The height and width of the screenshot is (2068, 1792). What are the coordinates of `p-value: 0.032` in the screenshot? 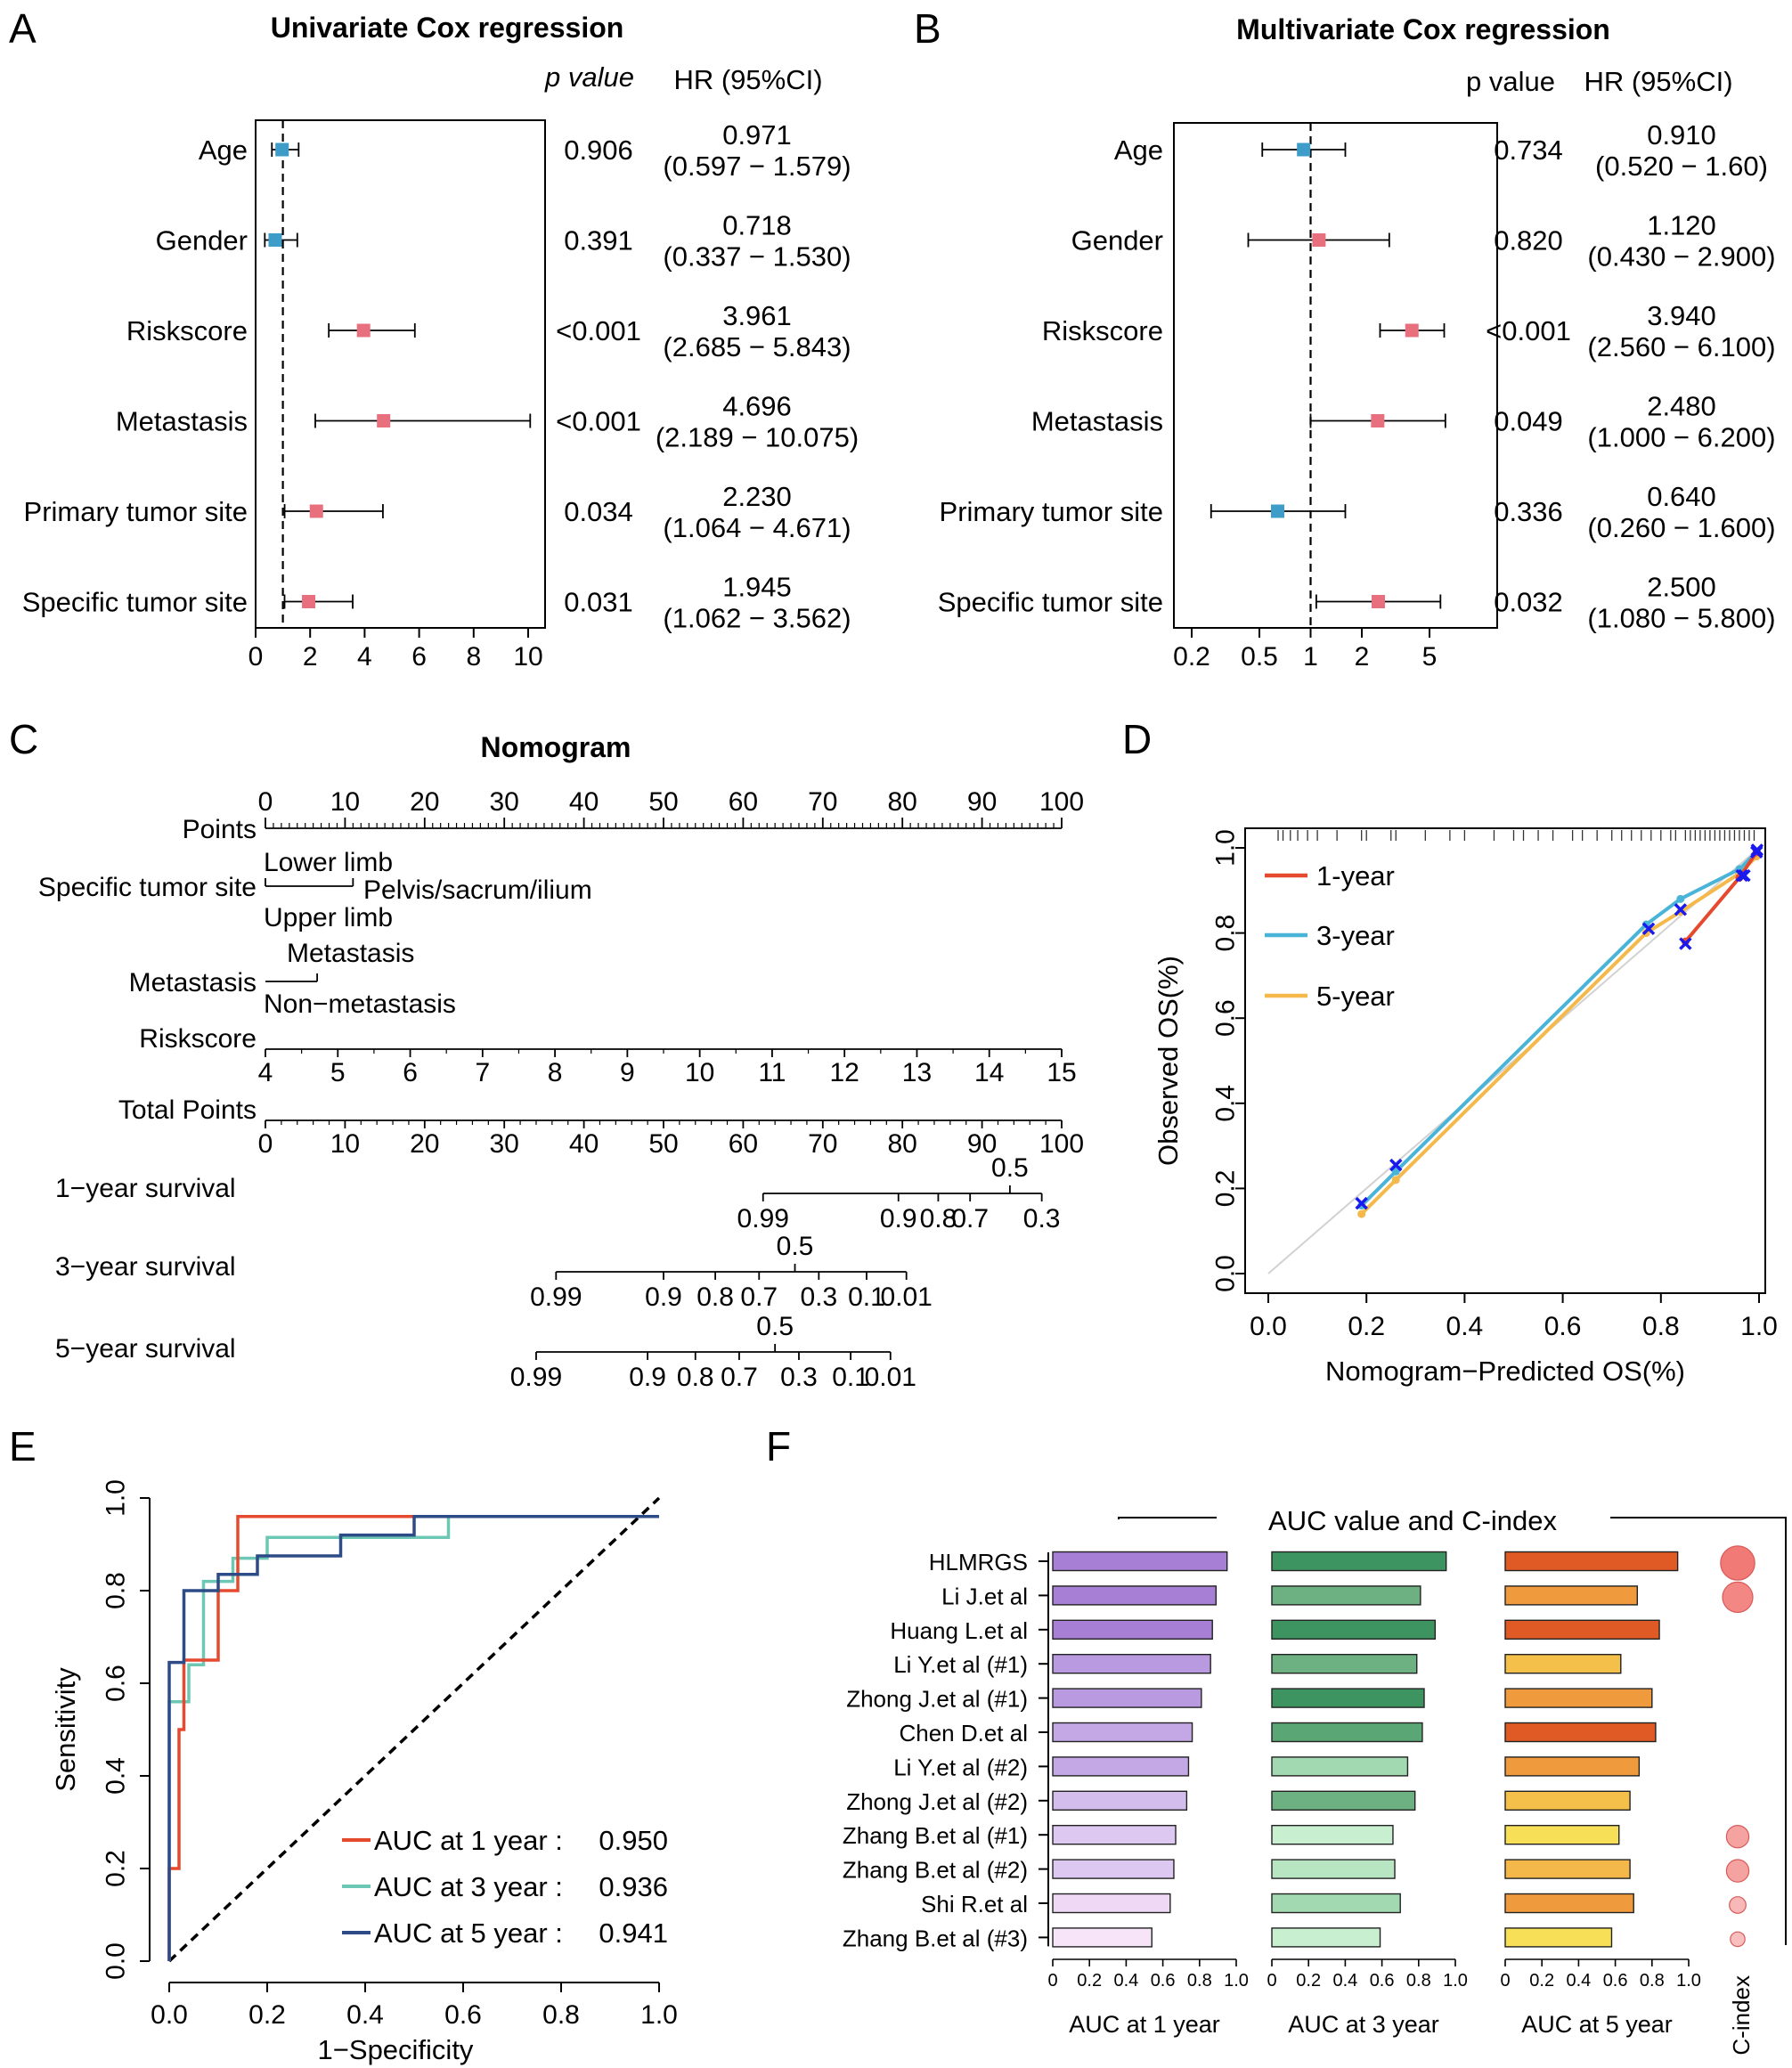 It's located at (1529, 602).